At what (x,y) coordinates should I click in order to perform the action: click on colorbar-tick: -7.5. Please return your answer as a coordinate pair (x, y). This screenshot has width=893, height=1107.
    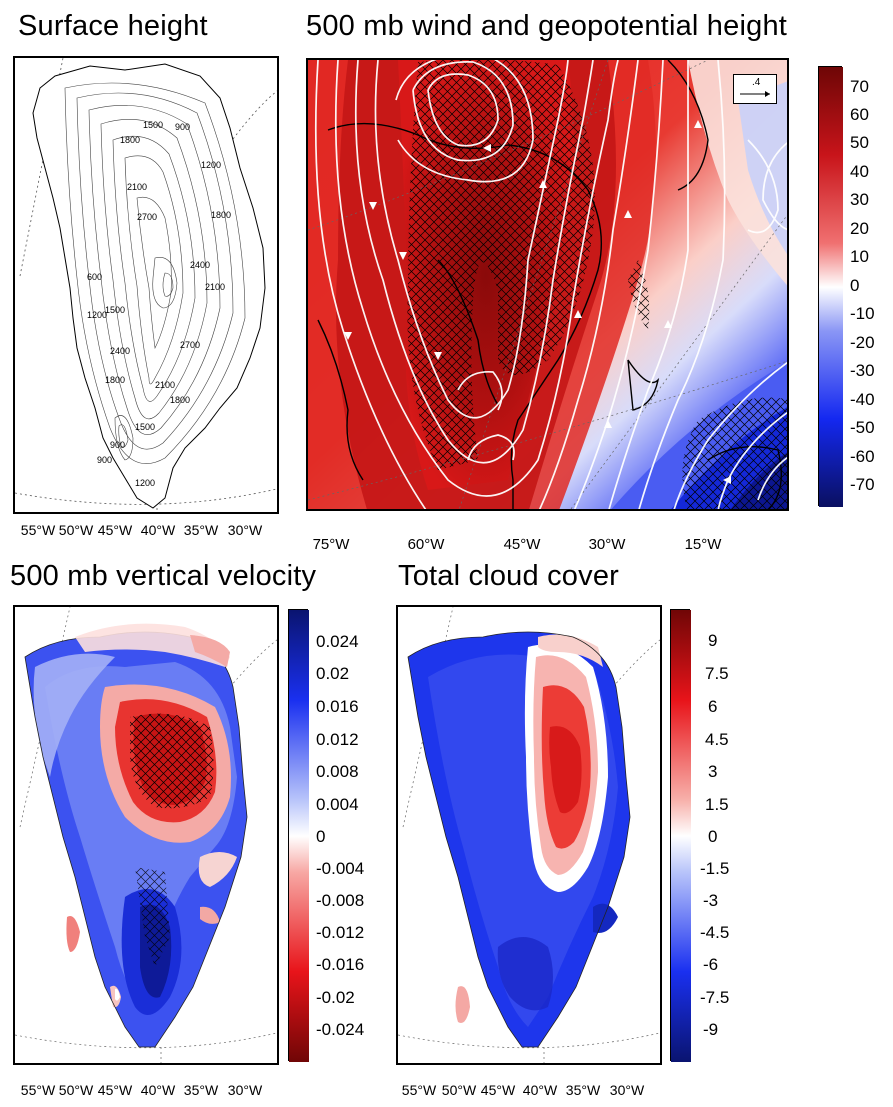
    Looking at the image, I should click on (715, 997).